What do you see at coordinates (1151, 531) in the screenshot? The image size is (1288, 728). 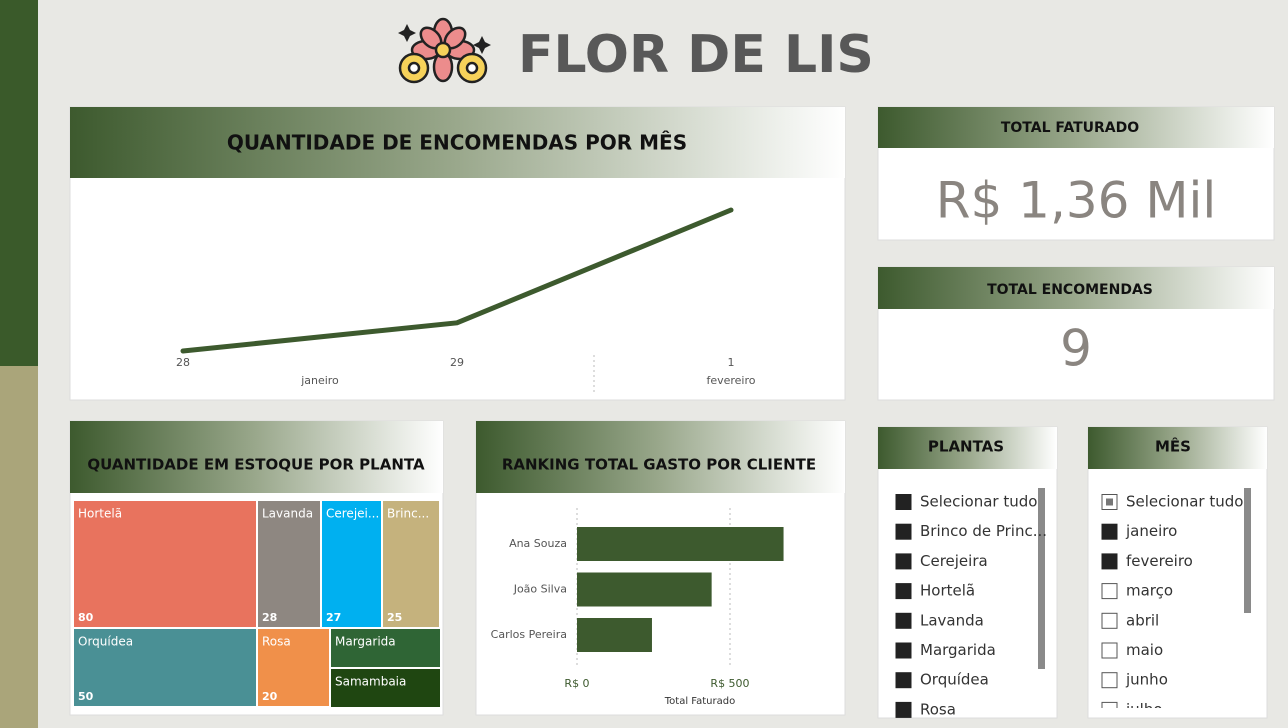 I see `slicer-item: janeiro` at bounding box center [1151, 531].